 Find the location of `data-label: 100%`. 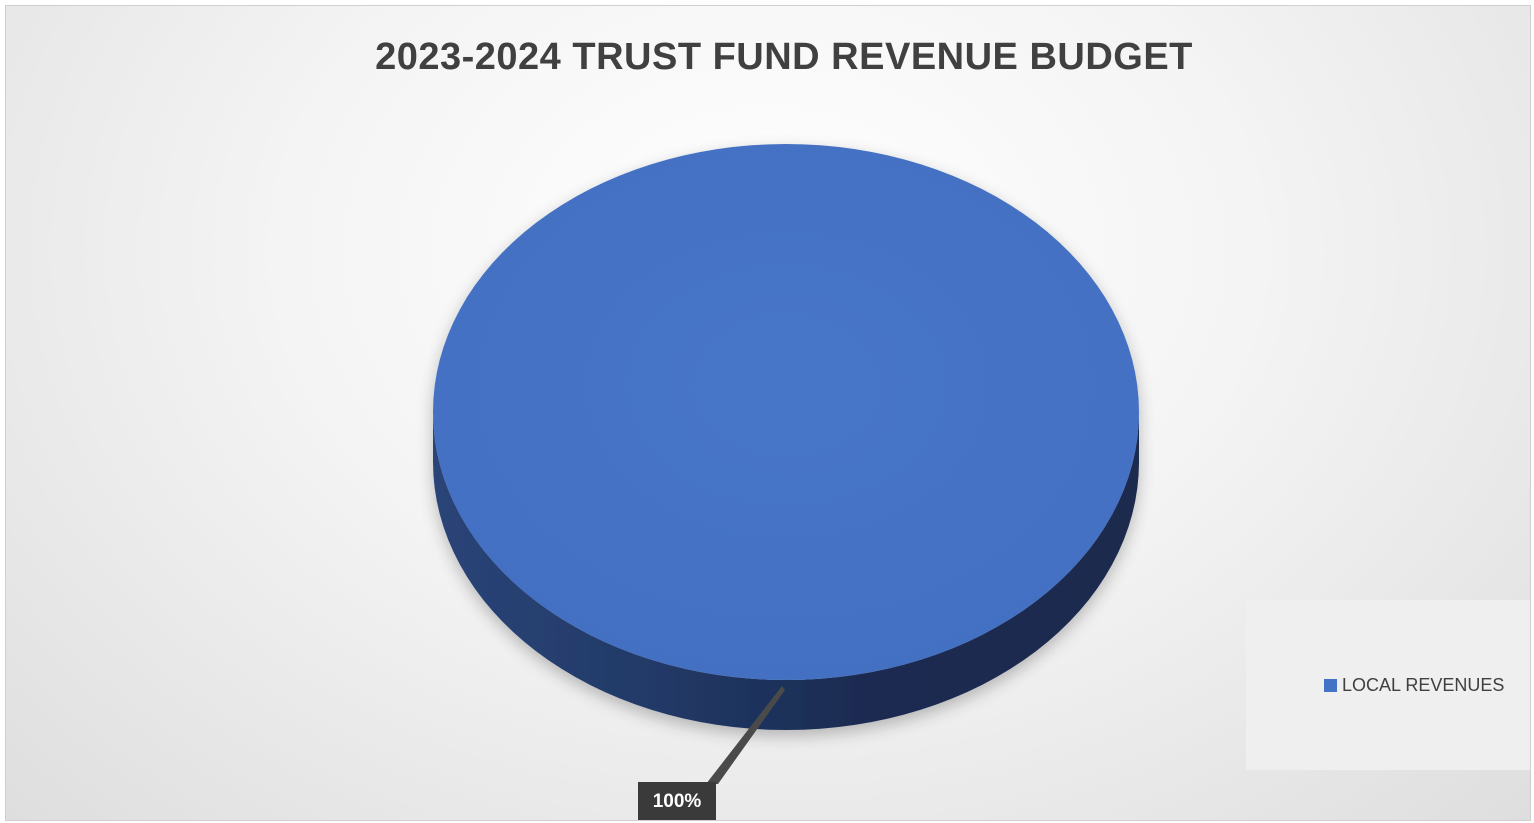

data-label: 100% is located at coordinates (677, 801).